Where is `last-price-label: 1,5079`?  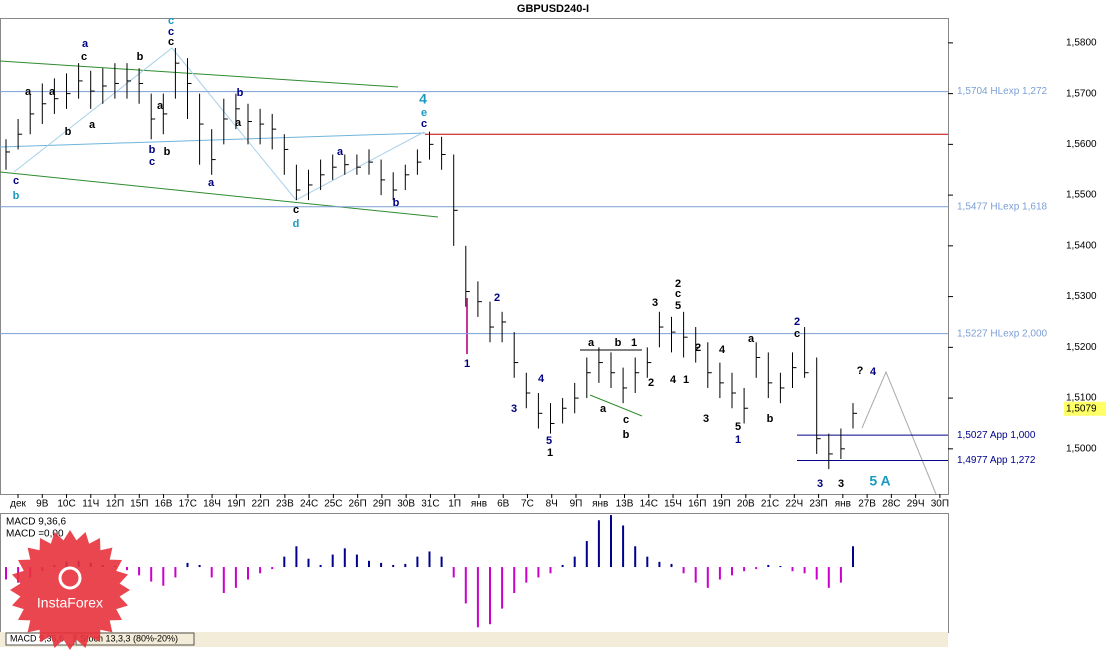
last-price-label: 1,5079 is located at coordinates (1081, 408).